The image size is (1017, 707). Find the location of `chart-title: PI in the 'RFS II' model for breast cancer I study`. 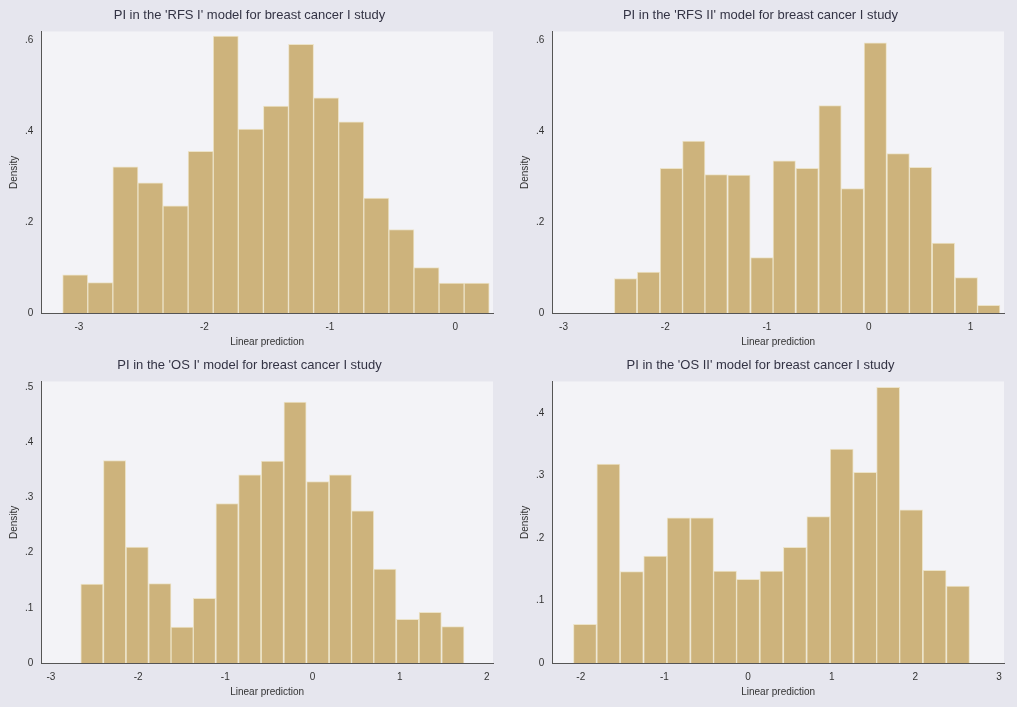

chart-title: PI in the 'RFS II' model for breast cancer I study is located at coordinates (760, 15).